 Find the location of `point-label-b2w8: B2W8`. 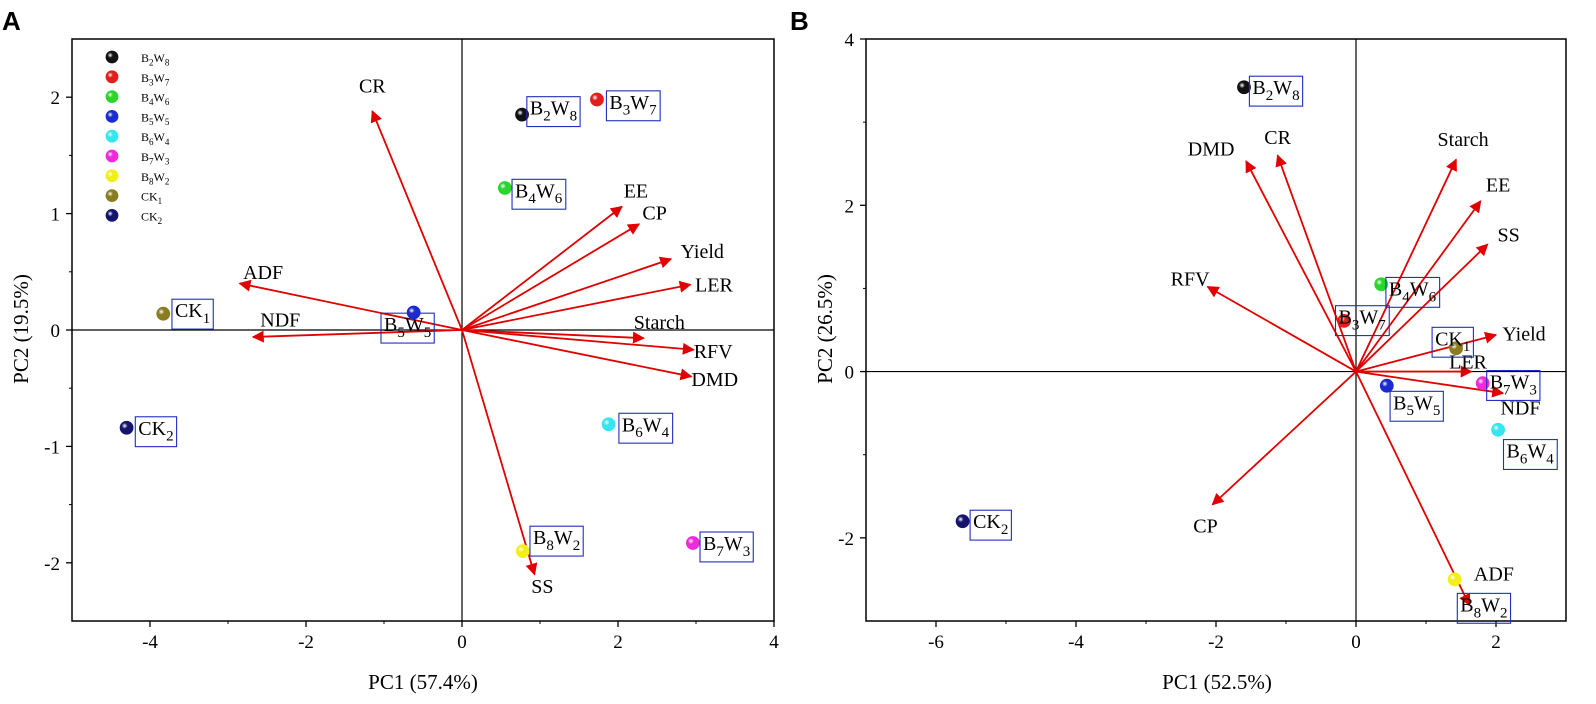

point-label-b2w8: B2W8 is located at coordinates (553, 112).